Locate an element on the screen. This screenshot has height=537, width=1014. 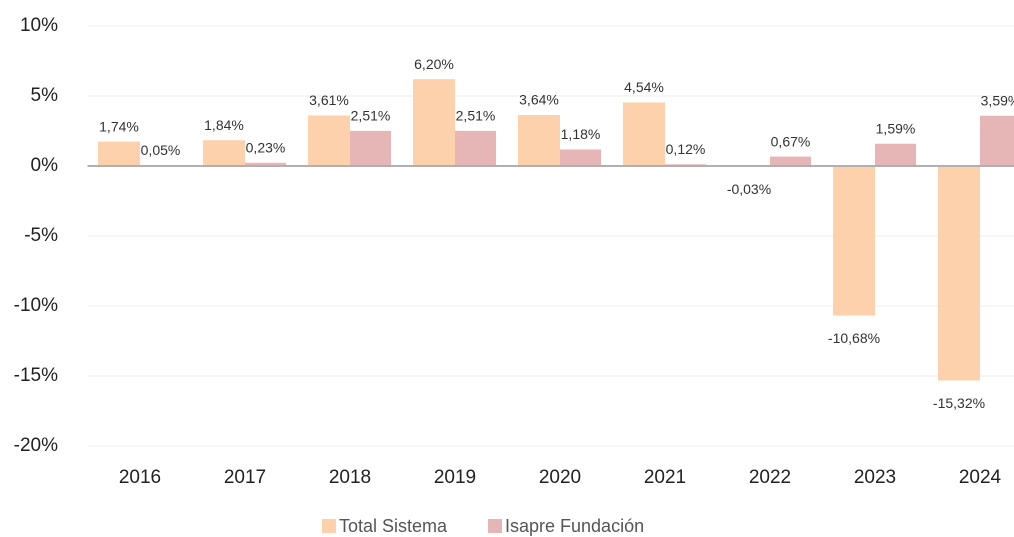
y-tick-label: 0% is located at coordinates (45, 165).